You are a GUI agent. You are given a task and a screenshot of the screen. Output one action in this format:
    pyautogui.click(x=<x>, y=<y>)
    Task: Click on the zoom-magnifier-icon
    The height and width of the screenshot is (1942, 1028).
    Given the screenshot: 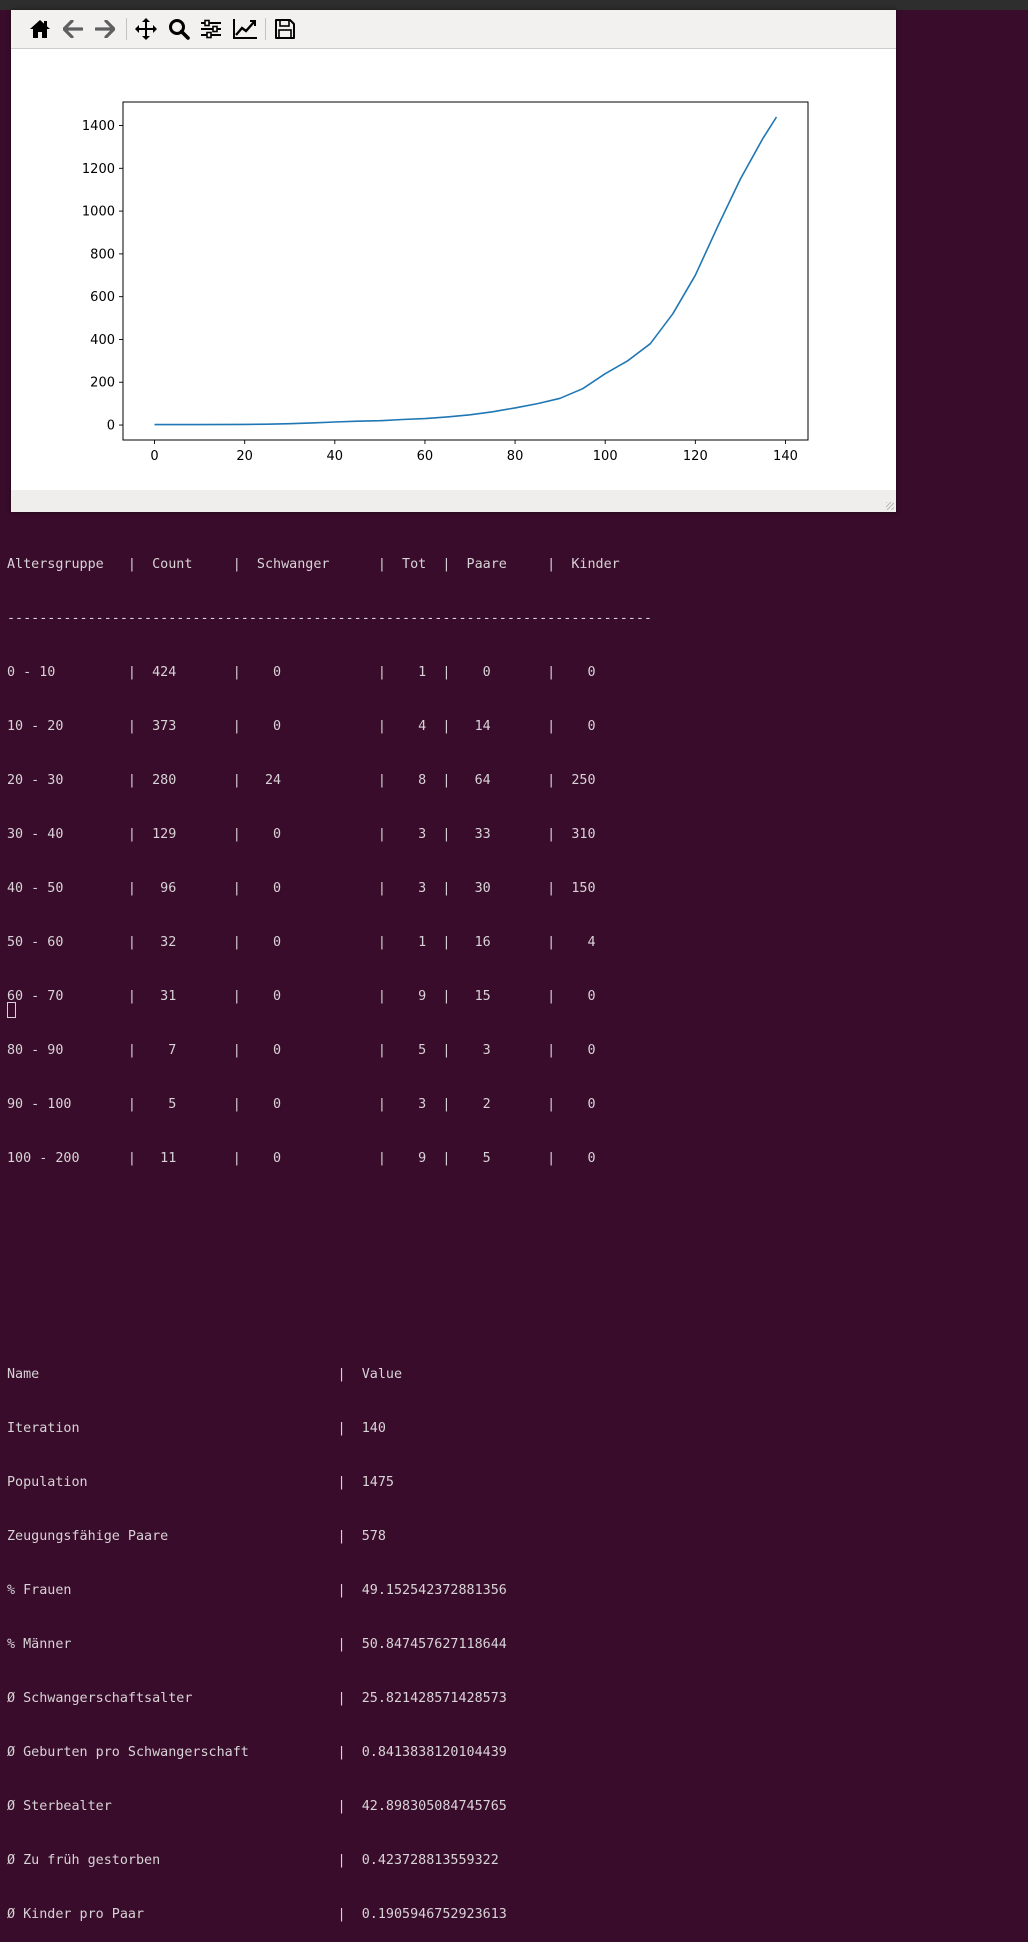 What is the action you would take?
    pyautogui.click(x=179, y=29)
    